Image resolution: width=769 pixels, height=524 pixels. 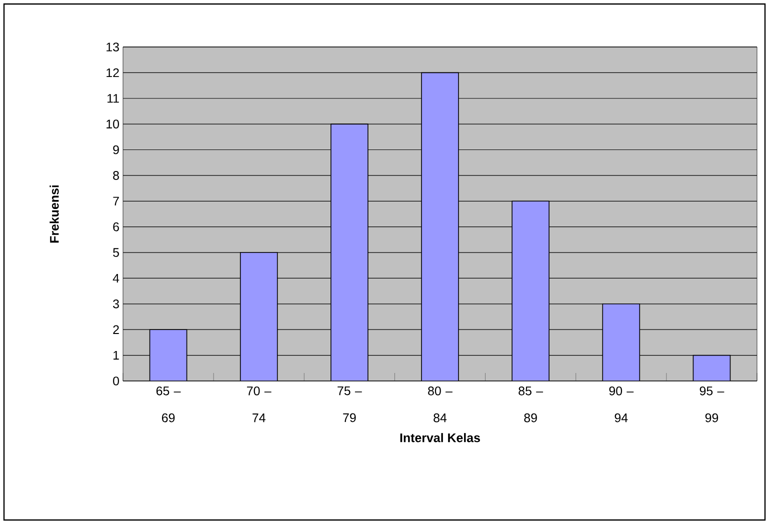 I want to click on y-tick-label: 3, so click(x=116, y=304).